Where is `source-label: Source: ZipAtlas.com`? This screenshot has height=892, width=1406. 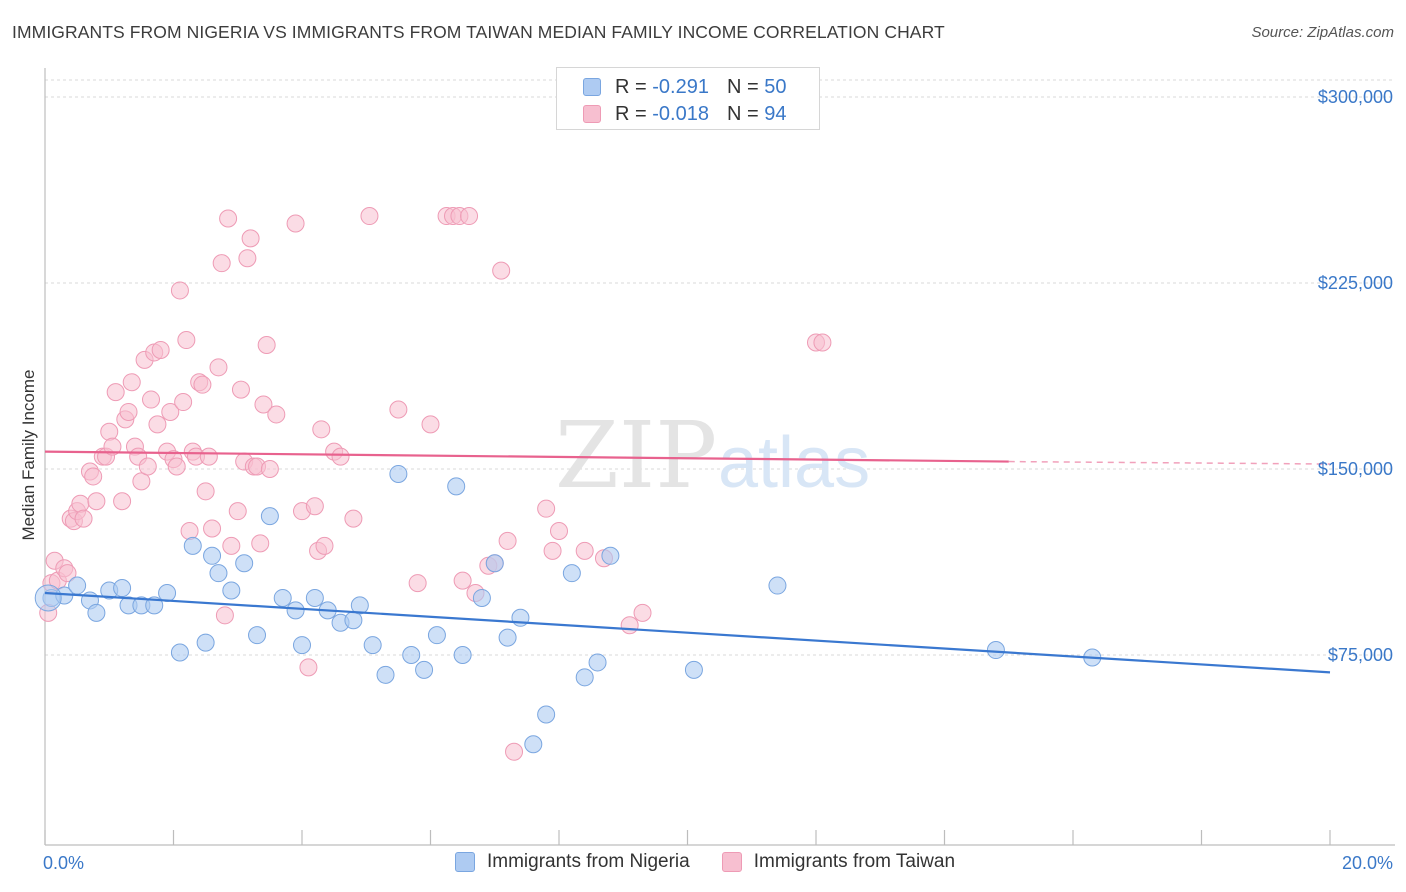
source-label: Source: ZipAtlas.com is located at coordinates (1322, 32).